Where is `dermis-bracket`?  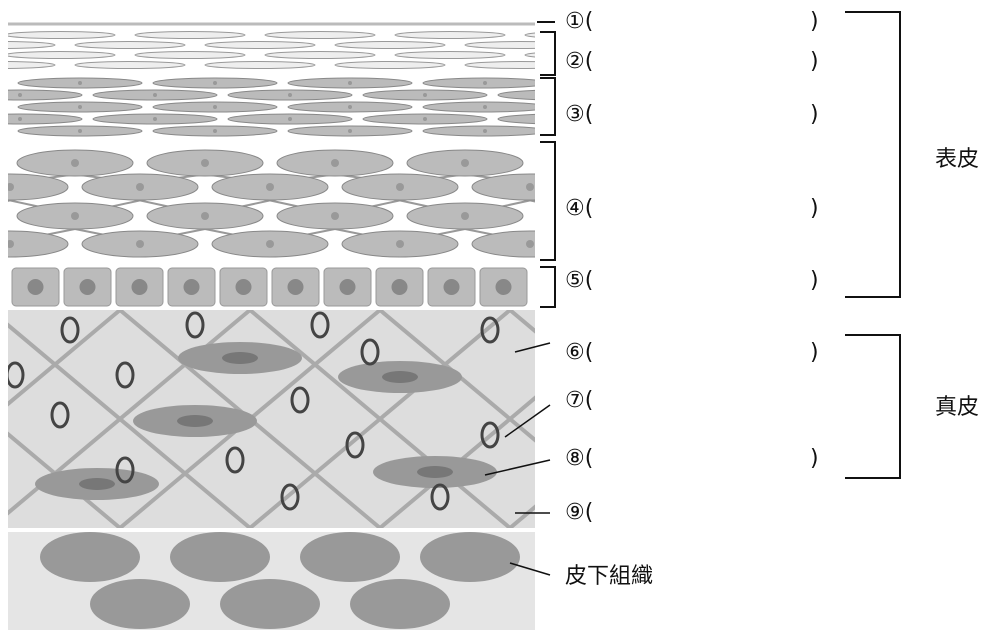
dermis-bracket is located at coordinates (873, 406).